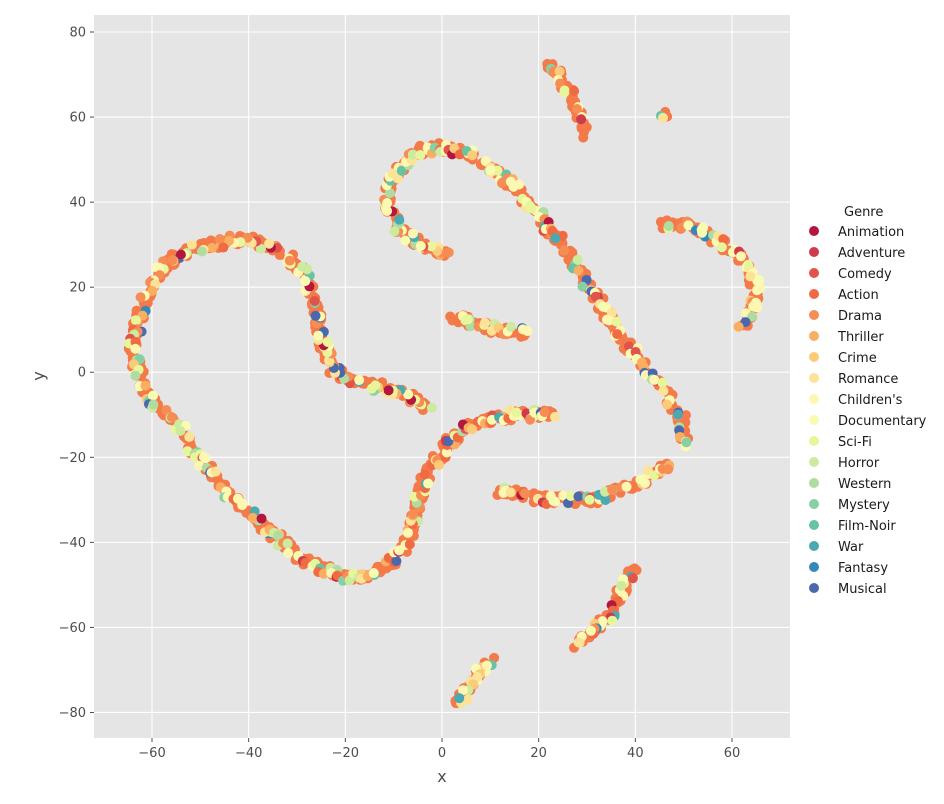 The image size is (944, 804). Describe the element at coordinates (151, 753) in the screenshot. I see `x-tick-label: −60` at that location.